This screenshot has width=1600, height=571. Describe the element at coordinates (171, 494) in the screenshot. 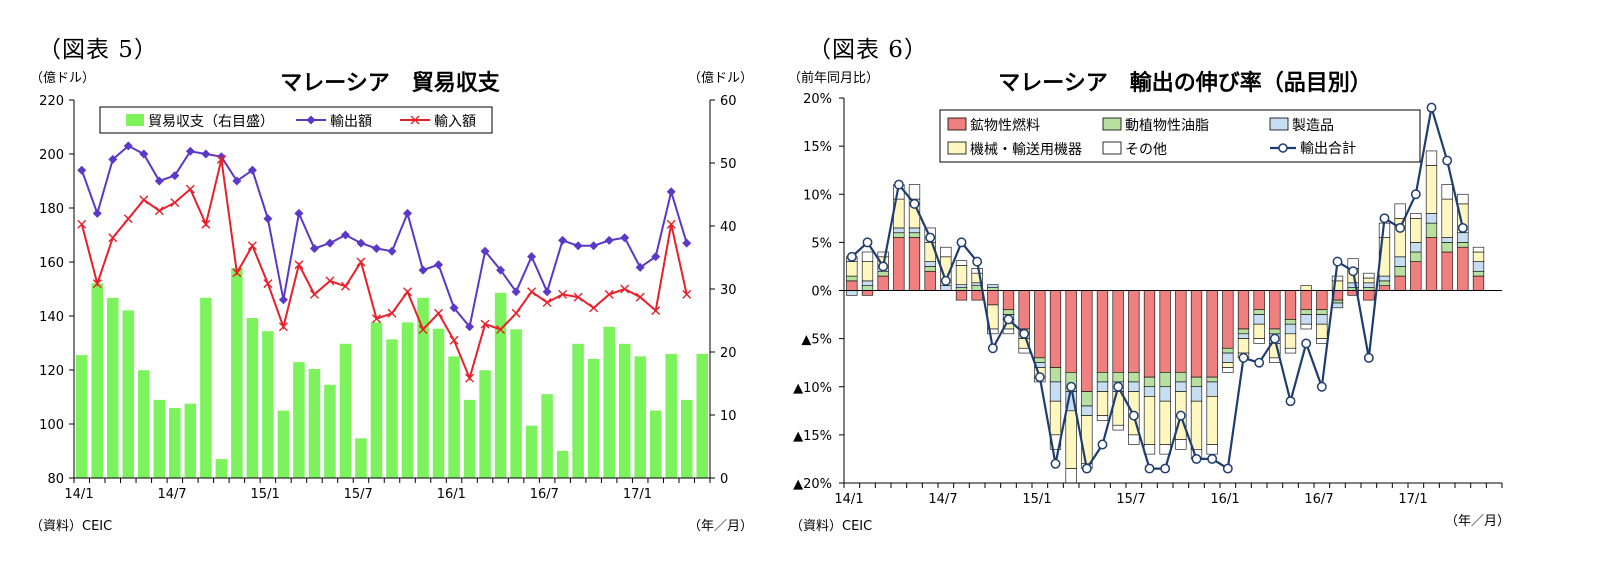

I see `x-tick-label: 14/7` at that location.